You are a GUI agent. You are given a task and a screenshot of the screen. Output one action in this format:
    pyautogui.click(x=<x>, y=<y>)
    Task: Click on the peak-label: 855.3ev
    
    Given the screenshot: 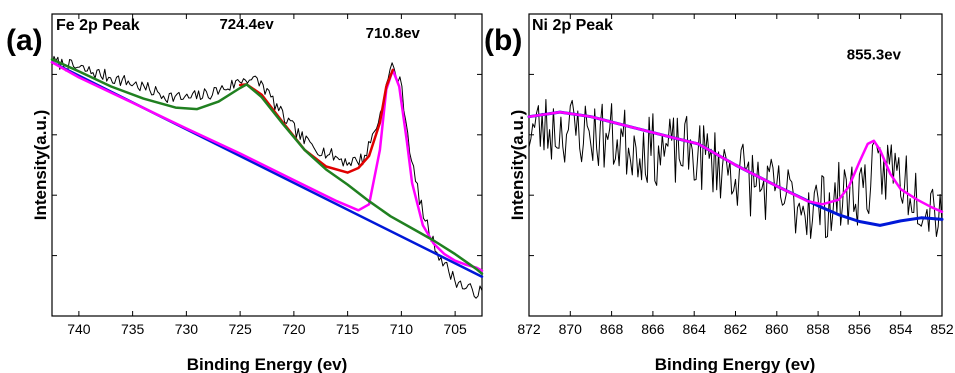 What is the action you would take?
    pyautogui.click(x=874, y=54)
    